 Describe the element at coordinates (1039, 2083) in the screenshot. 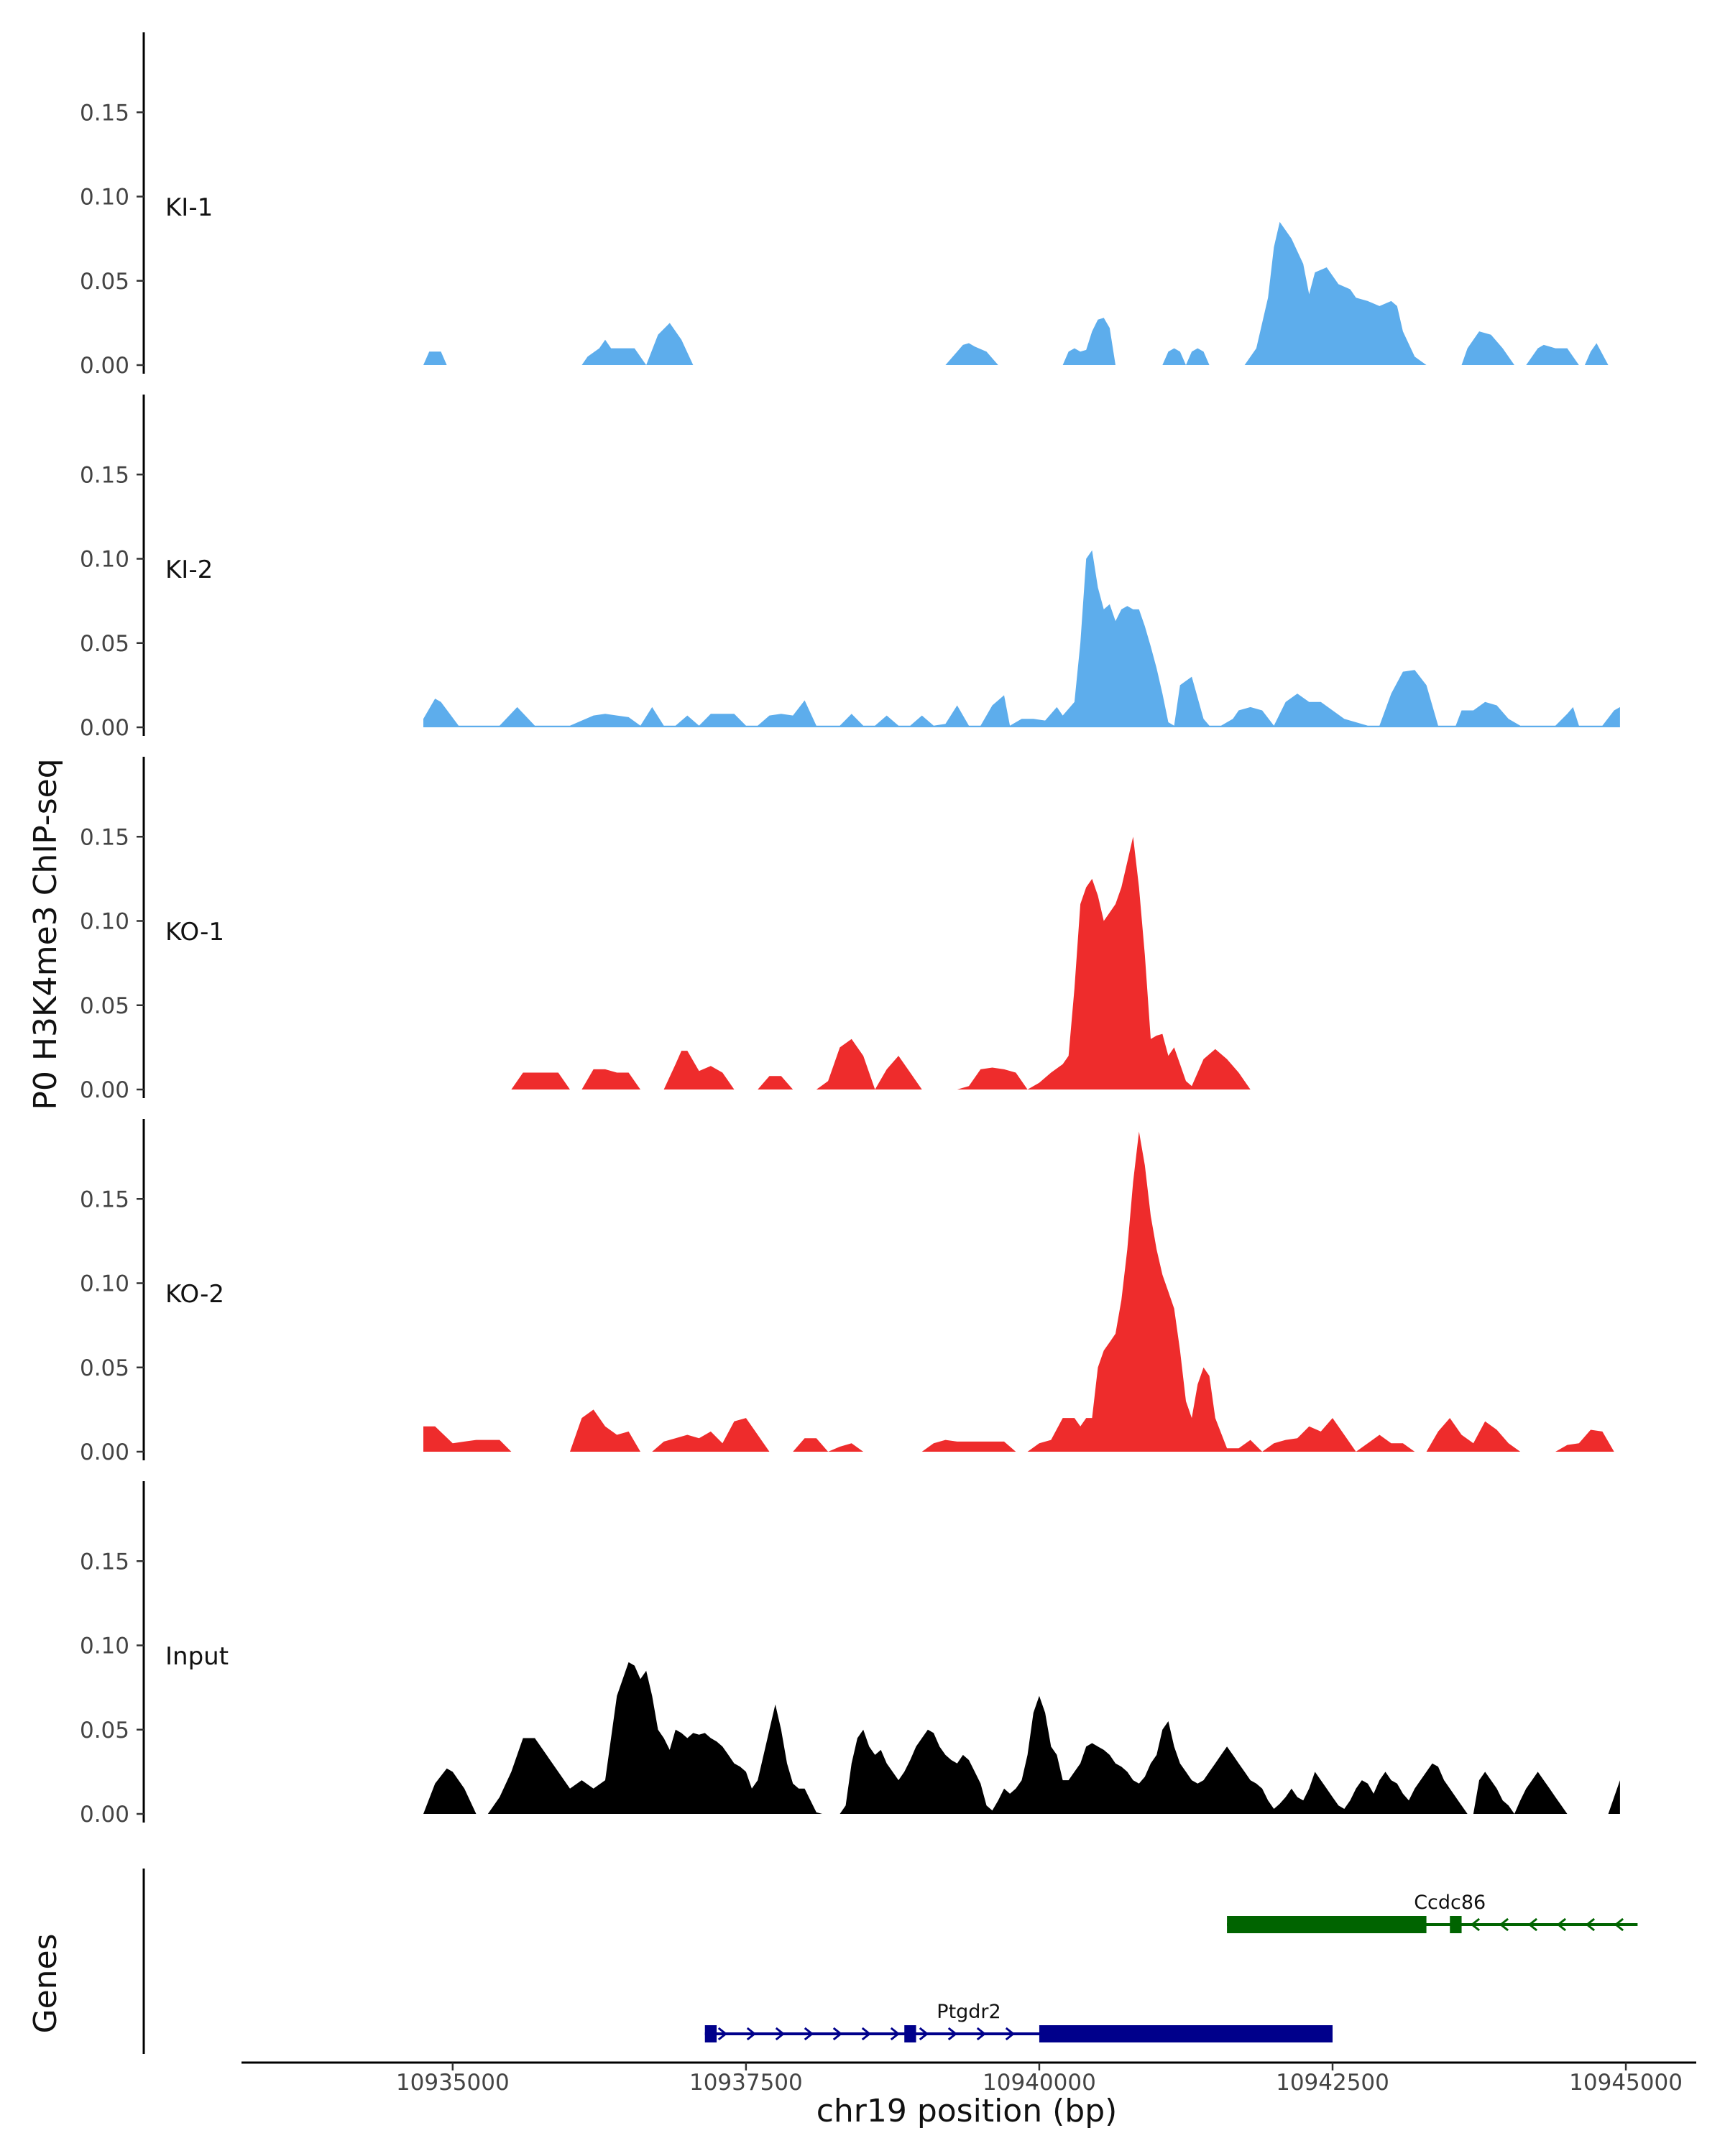

I see `x-tick-label: 10940000` at that location.